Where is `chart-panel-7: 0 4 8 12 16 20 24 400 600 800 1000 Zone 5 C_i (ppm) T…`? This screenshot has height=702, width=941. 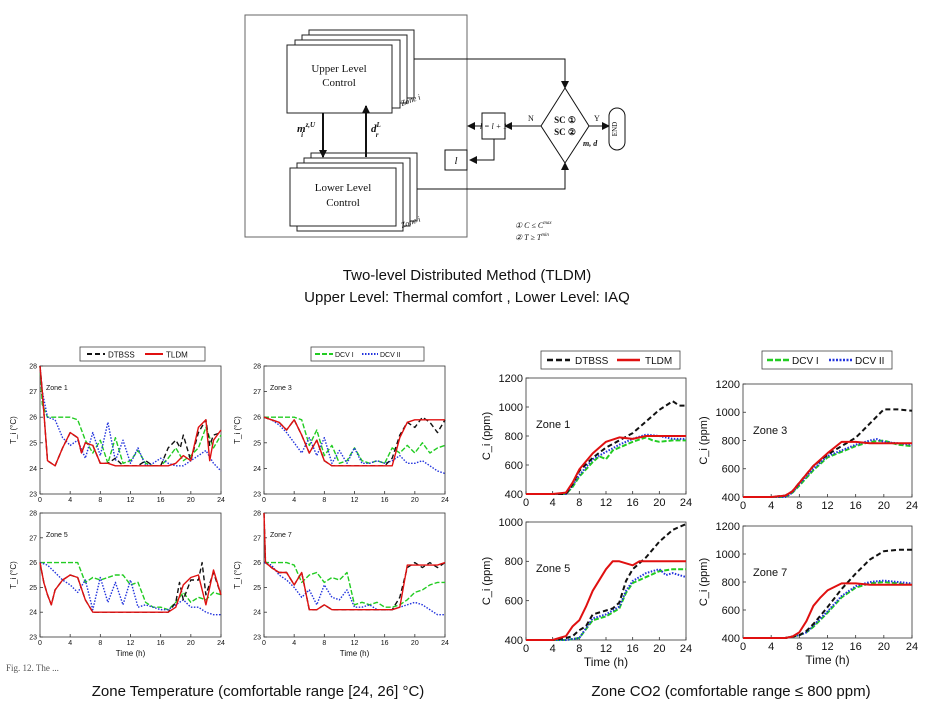 chart-panel-7: 0 4 8 12 16 20 24 400 600 800 1000 Zone 5 C_i (ppm) T… is located at coordinates (586, 593).